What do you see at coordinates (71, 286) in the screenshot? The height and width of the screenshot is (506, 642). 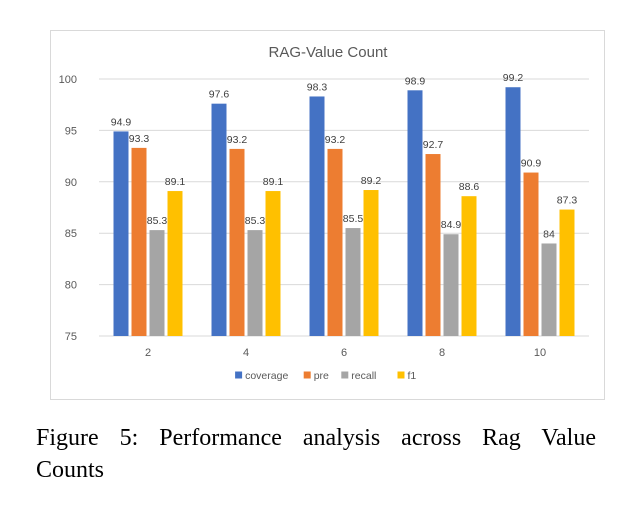 I see `y-tick-label: 80` at bounding box center [71, 286].